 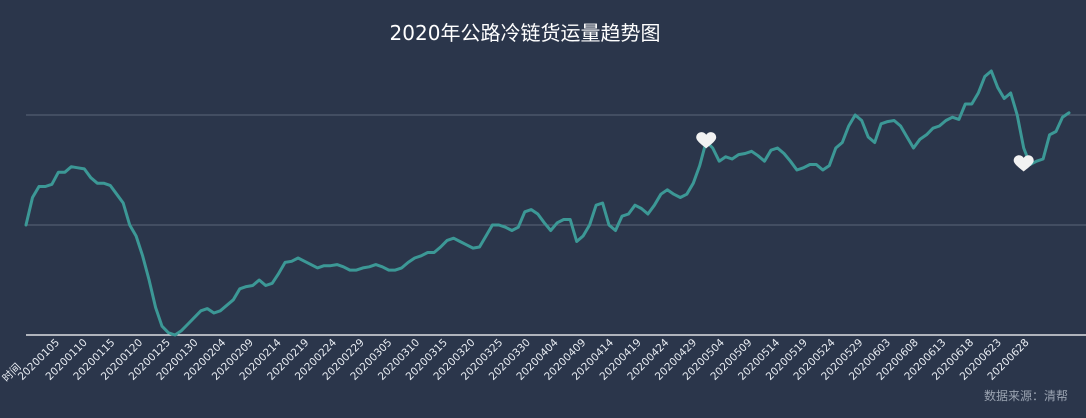 What do you see at coordinates (525, 33) in the screenshot?
I see `chart-title: 2020年公路冷链货运量趋势图` at bounding box center [525, 33].